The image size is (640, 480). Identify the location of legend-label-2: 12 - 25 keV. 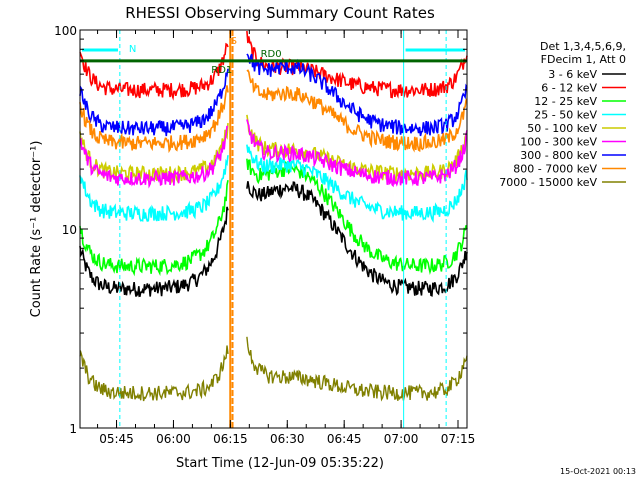
(565, 101).